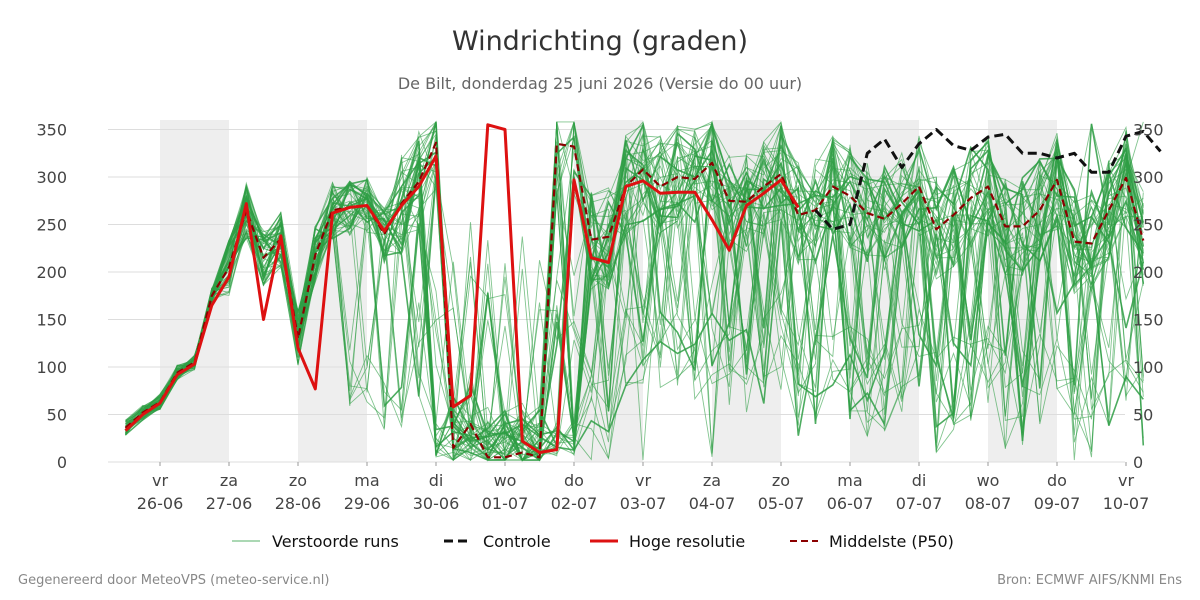 The width and height of the screenshot is (1200, 600). What do you see at coordinates (1148, 367) in the screenshot?
I see `y-tick-right-100: 100` at bounding box center [1148, 367].